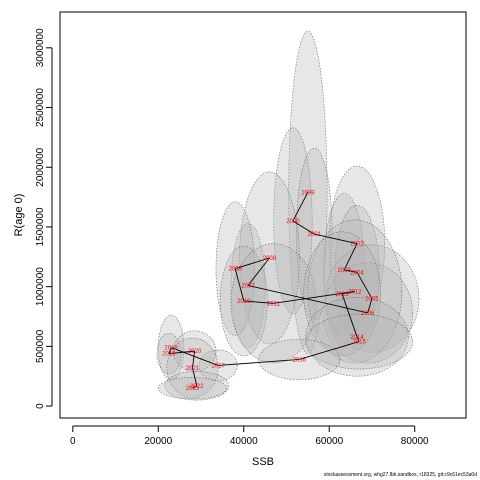 This screenshot has width=480, height=480. I want to click on year-label-2001: 2001, so click(315, 235).